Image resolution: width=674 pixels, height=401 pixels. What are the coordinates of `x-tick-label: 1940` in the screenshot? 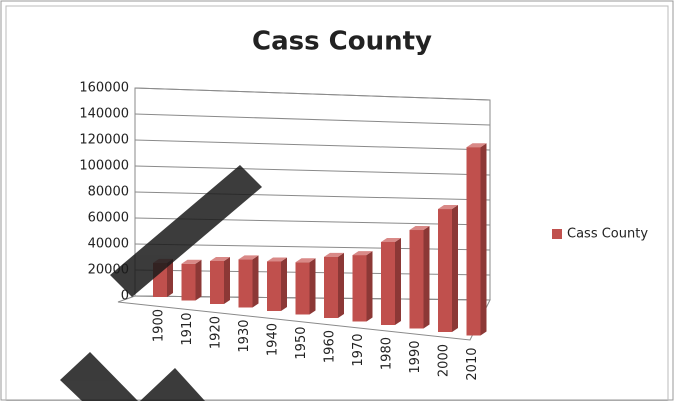 It's located at (273, 339).